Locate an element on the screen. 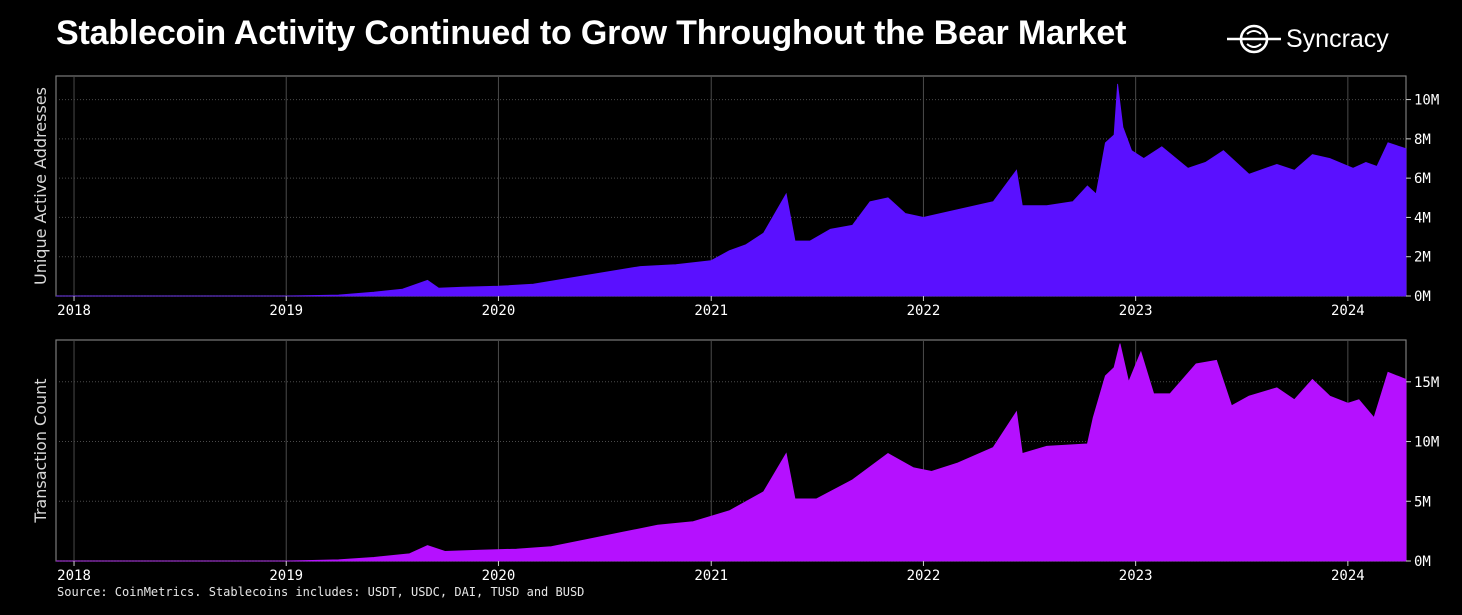 This screenshot has height=615, width=1462. y-tick-label: 2M is located at coordinates (1422, 258).